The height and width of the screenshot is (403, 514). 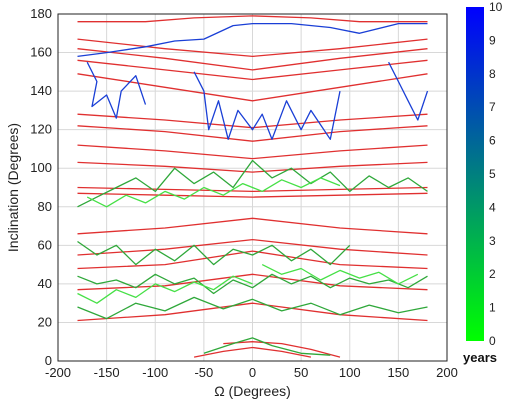 What do you see at coordinates (301, 372) in the screenshot?
I see `x-tick-label: 50` at bounding box center [301, 372].